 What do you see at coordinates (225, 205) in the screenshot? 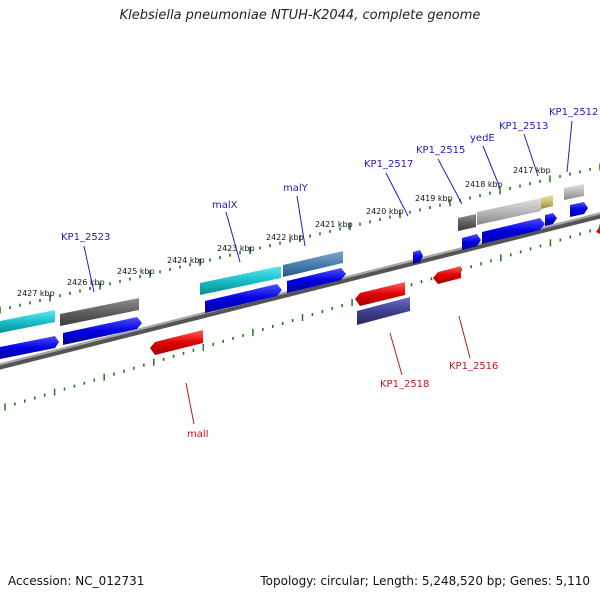
I see `gene-label-malx: malX` at bounding box center [225, 205].